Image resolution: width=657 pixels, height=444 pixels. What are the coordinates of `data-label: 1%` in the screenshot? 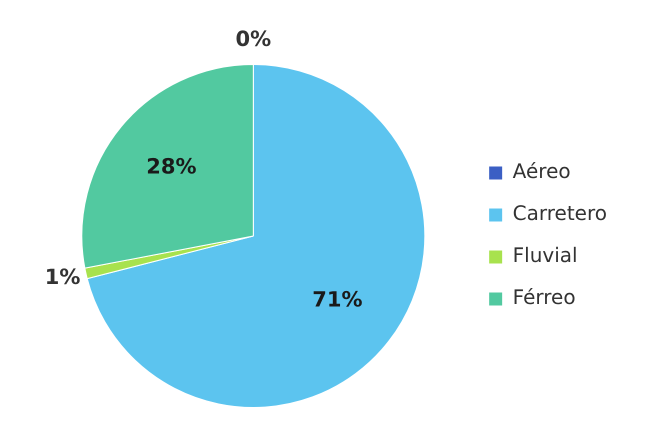 It's located at (62, 277).